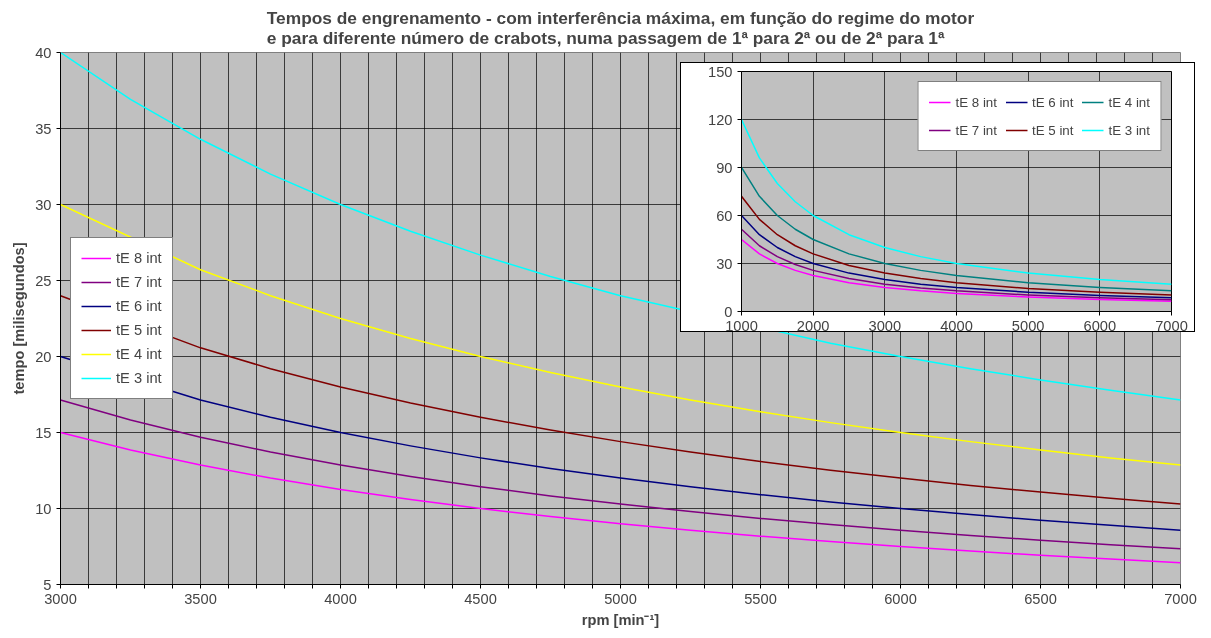  What do you see at coordinates (741, 325) in the screenshot?
I see `x-tick-label: 1000` at bounding box center [741, 325].